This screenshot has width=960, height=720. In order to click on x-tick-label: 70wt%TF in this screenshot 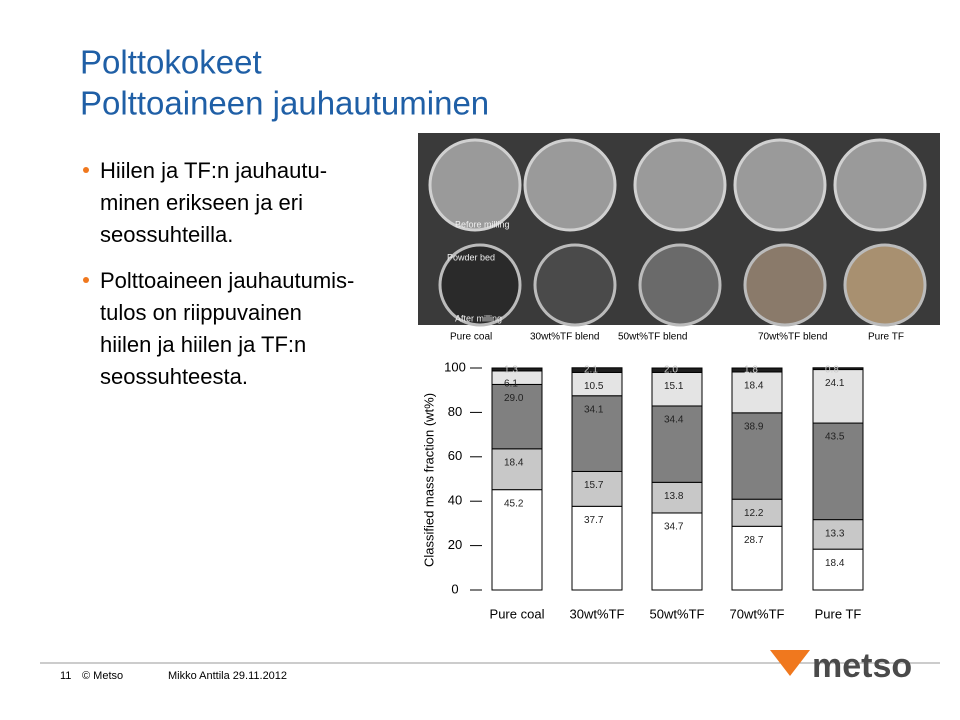, I will do `click(757, 613)`.